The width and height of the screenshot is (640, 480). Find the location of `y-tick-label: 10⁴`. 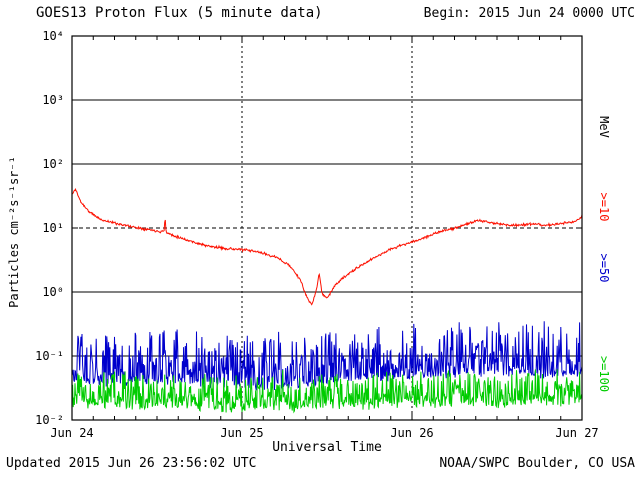

y-tick-label: 10⁴ is located at coordinates (53, 36).